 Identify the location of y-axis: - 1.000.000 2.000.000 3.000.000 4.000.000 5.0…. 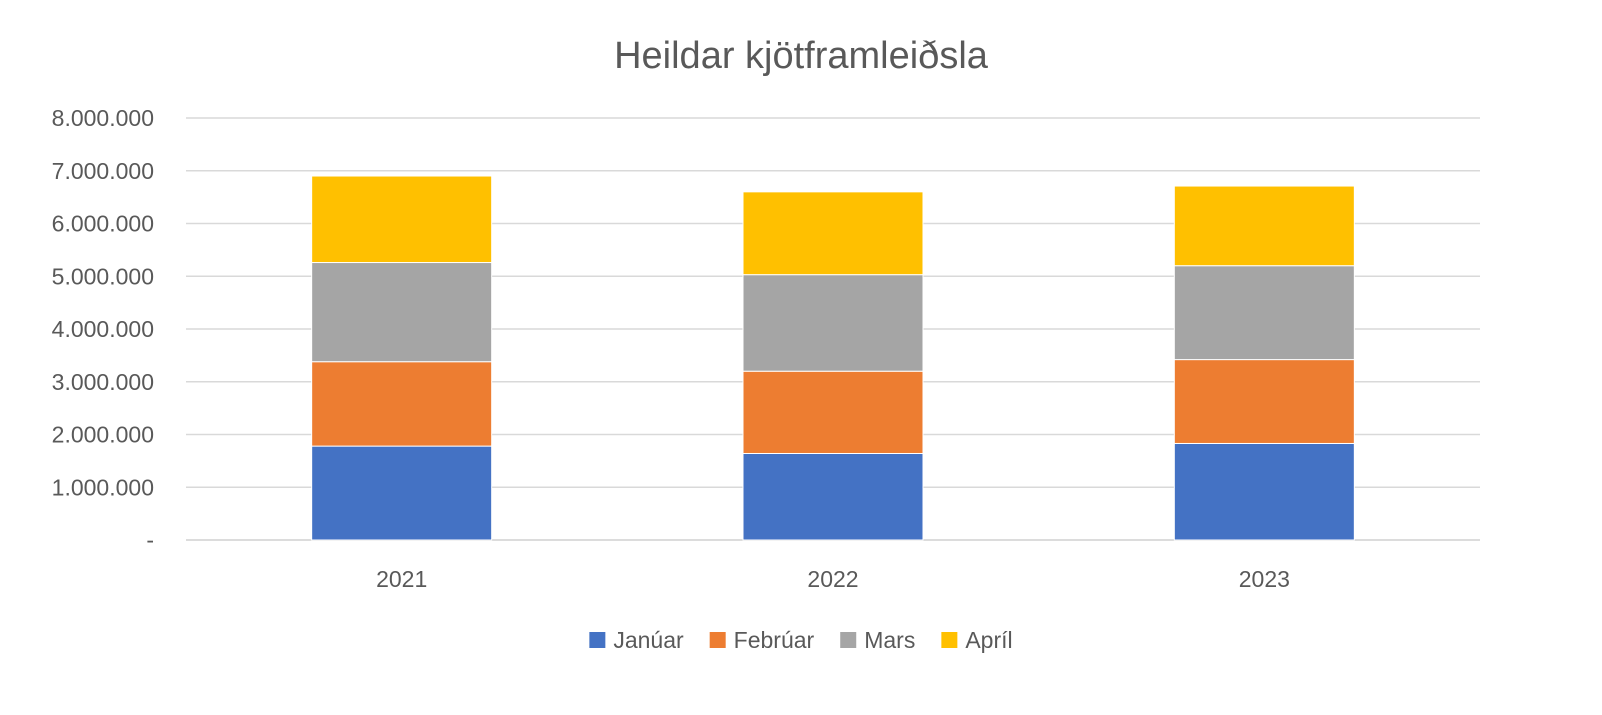
(103, 329).